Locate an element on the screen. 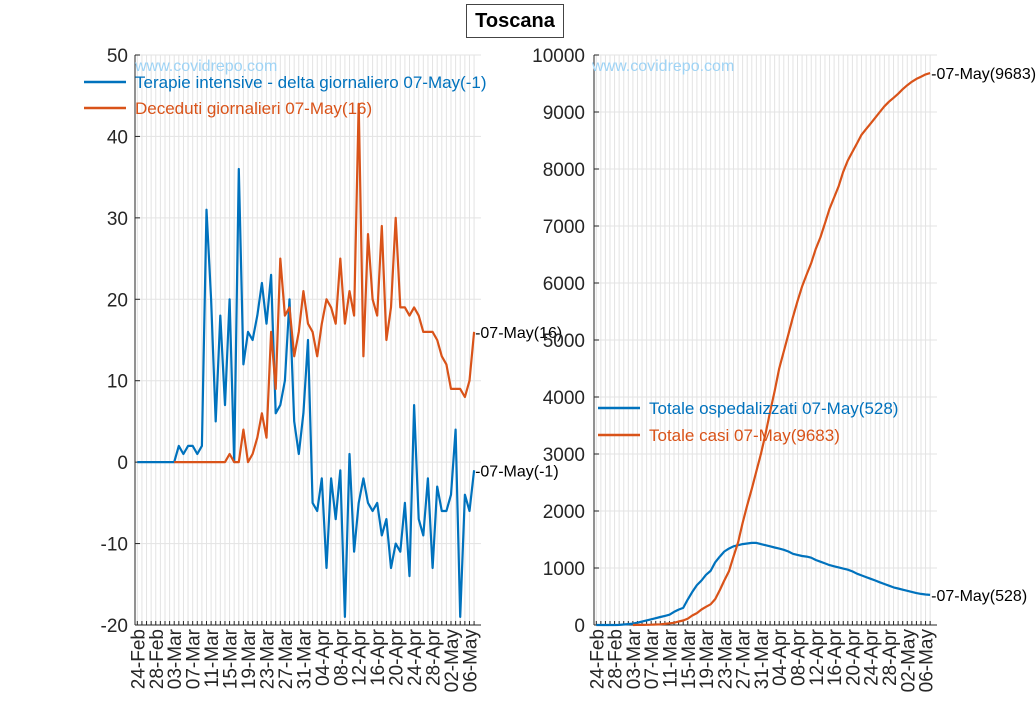 The height and width of the screenshot is (703, 1036). series-end-label: -07-May(16) is located at coordinates (518, 333).